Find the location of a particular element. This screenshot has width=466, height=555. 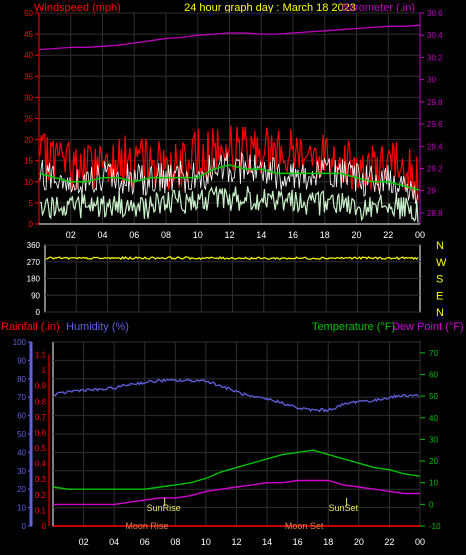

humidity-tick-label: 40 is located at coordinates (21, 452).